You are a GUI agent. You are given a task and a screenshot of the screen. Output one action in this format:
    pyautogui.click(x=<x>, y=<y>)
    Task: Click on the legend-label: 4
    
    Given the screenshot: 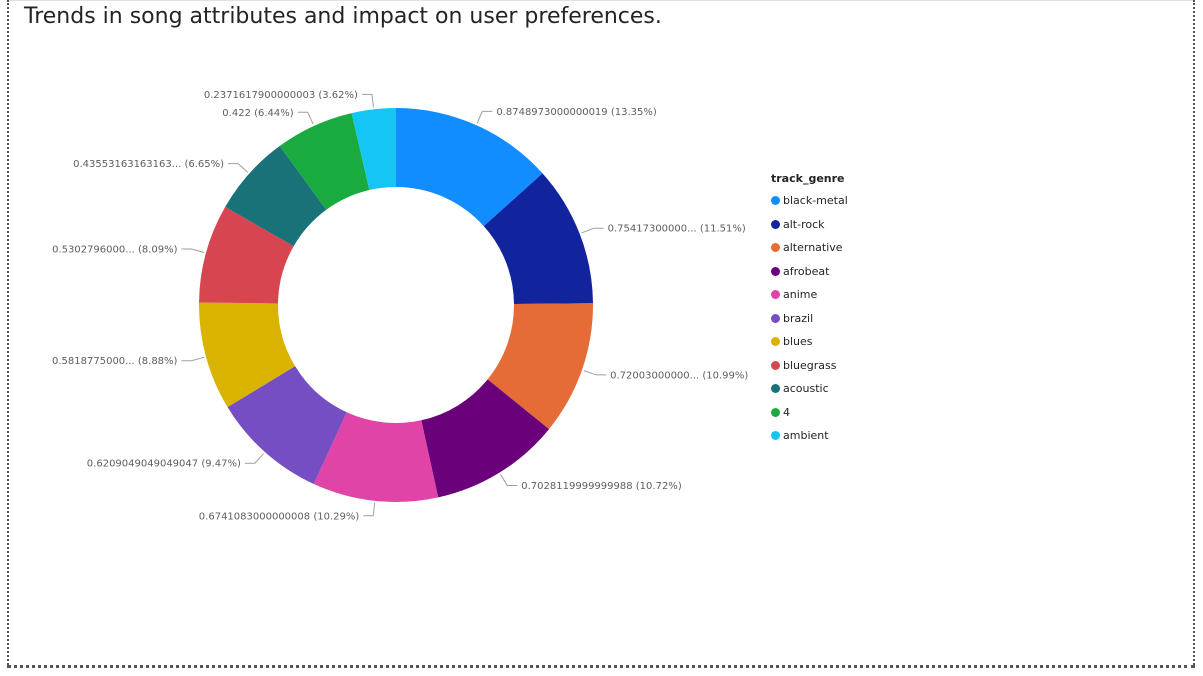 What is the action you would take?
    pyautogui.click(x=786, y=412)
    